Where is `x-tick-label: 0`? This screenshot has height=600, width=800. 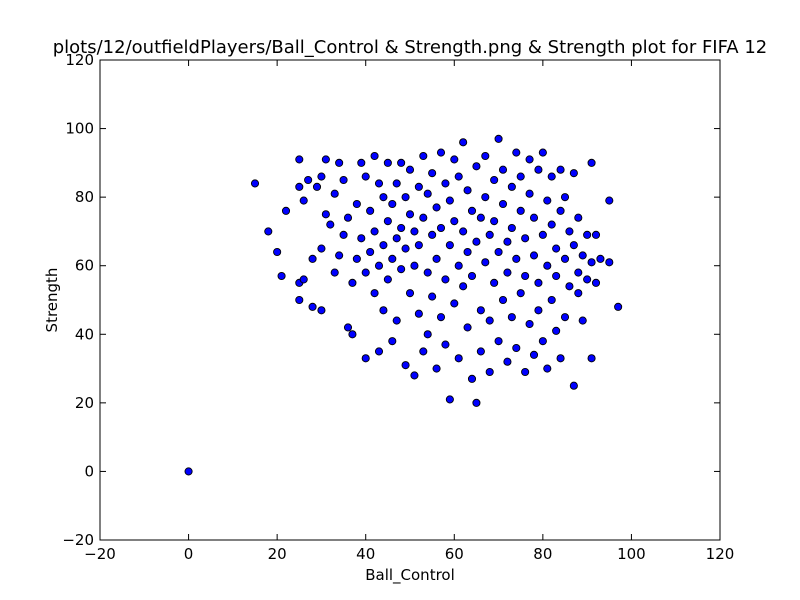 x-tick-label: 0 is located at coordinates (189, 554).